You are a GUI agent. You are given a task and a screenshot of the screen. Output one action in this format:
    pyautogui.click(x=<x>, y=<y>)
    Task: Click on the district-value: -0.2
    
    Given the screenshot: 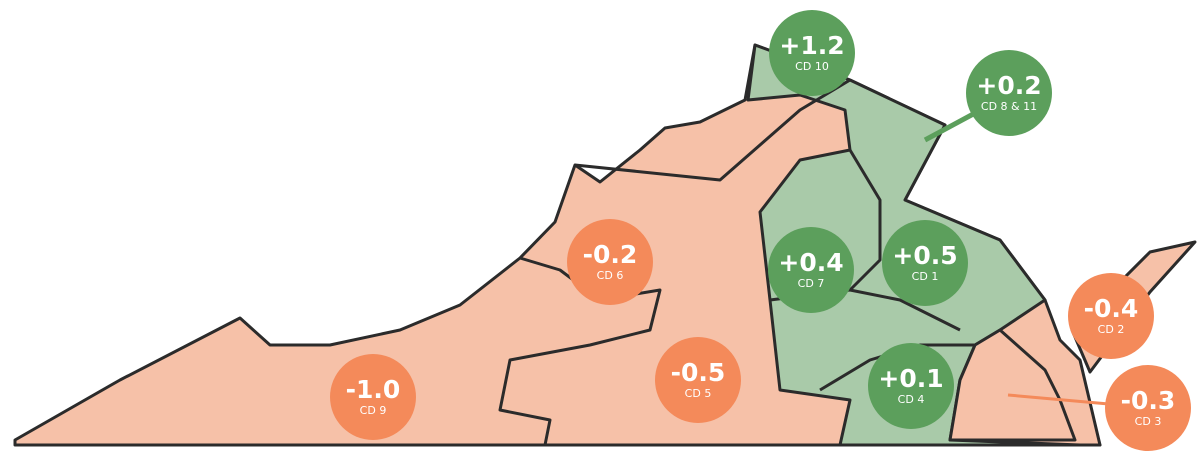 What is the action you would take?
    pyautogui.click(x=610, y=254)
    